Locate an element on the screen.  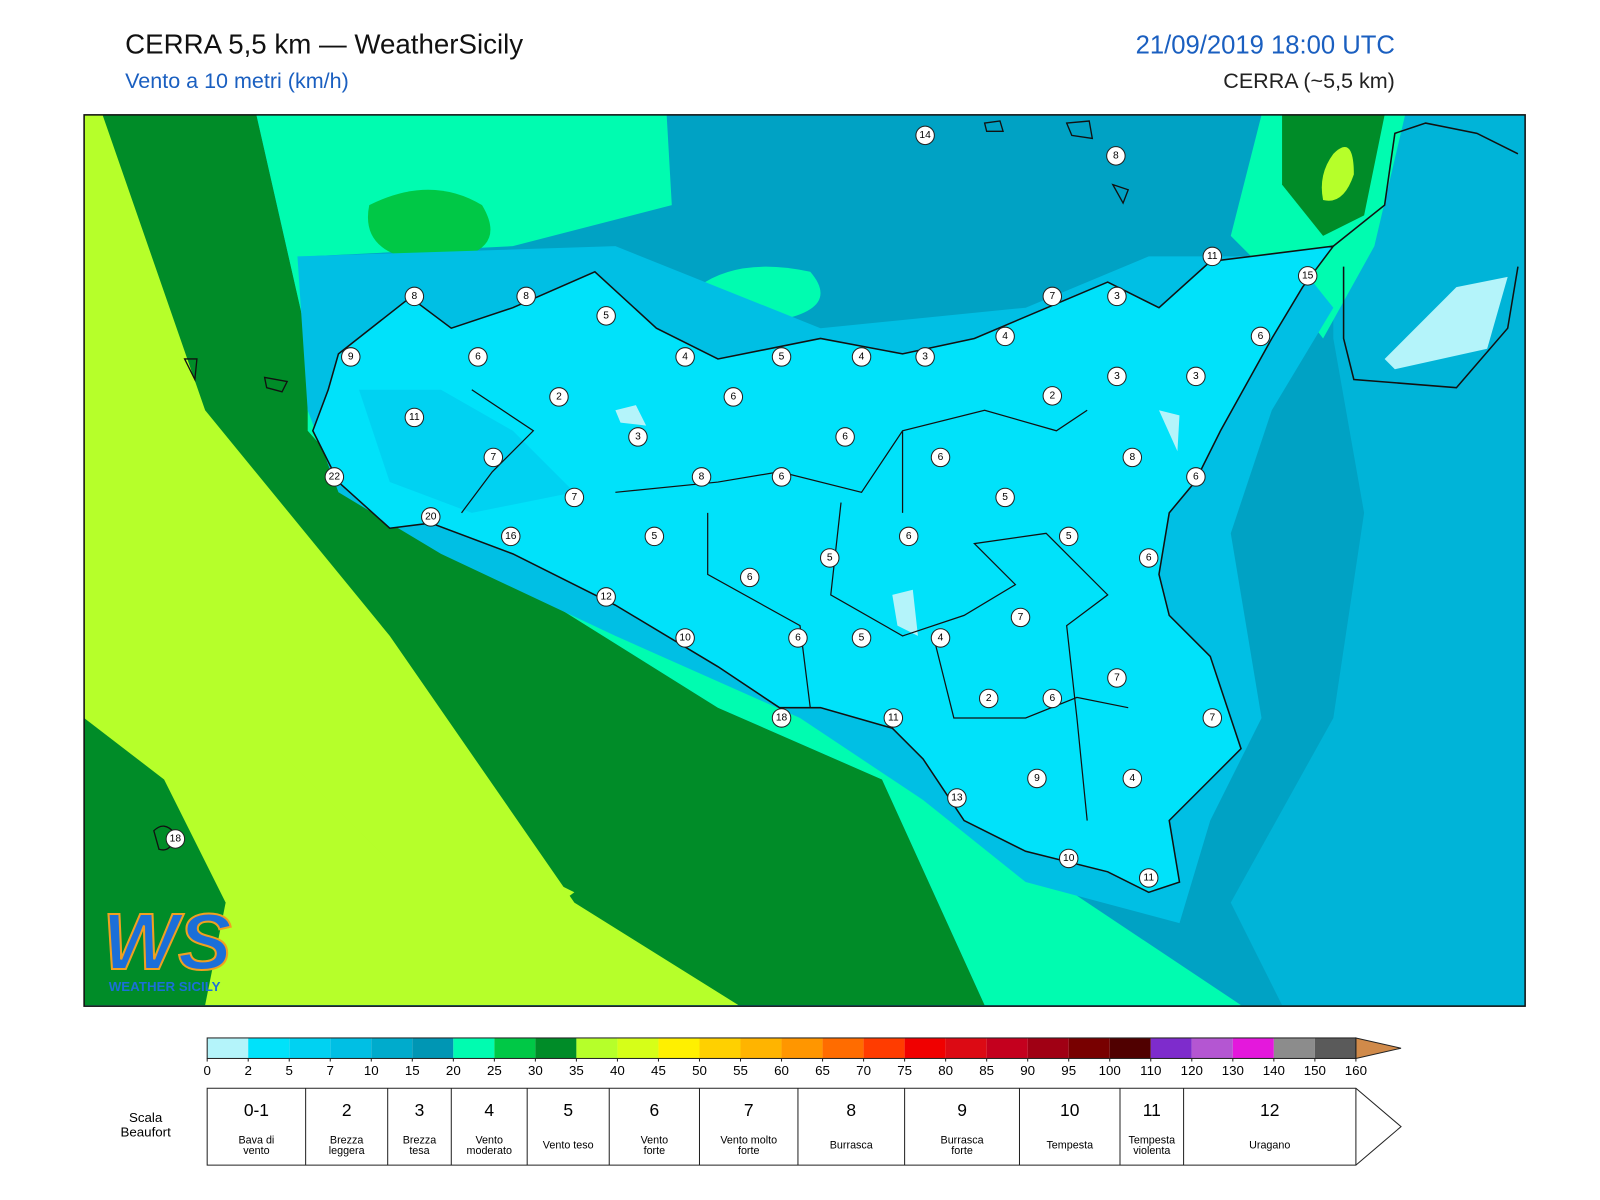
beaufort-title: Beaufort is located at coordinates (145, 1131).